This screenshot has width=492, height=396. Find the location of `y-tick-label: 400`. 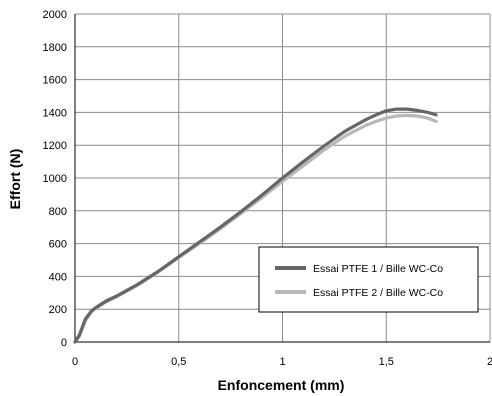

y-tick-label: 400 is located at coordinates (58, 277).